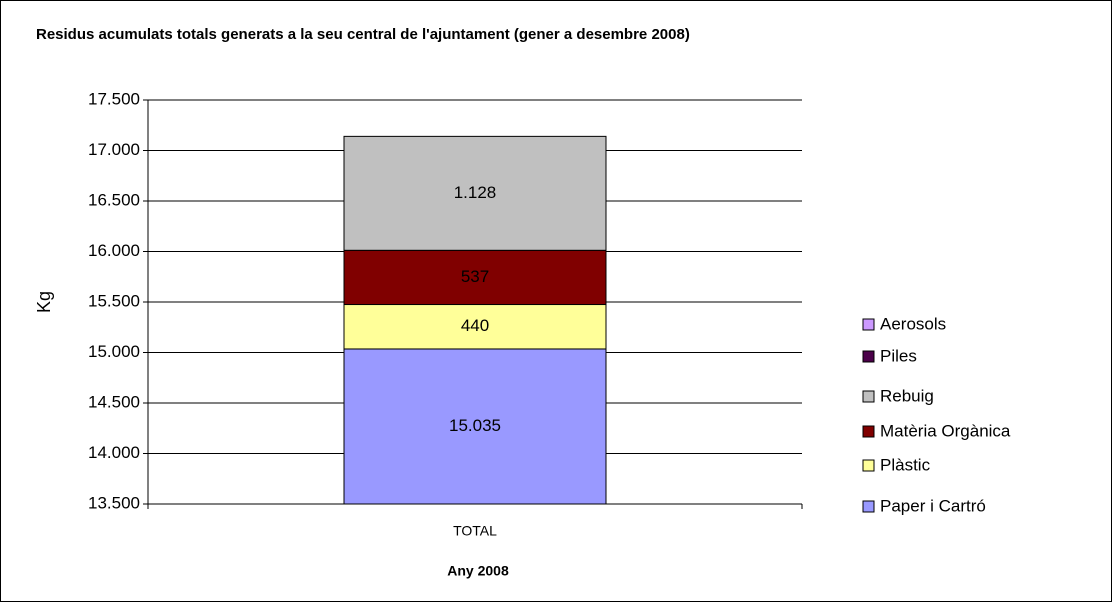 This screenshot has height=603, width=1113. What do you see at coordinates (898, 355) in the screenshot?
I see `legend-label: Piles` at bounding box center [898, 355].